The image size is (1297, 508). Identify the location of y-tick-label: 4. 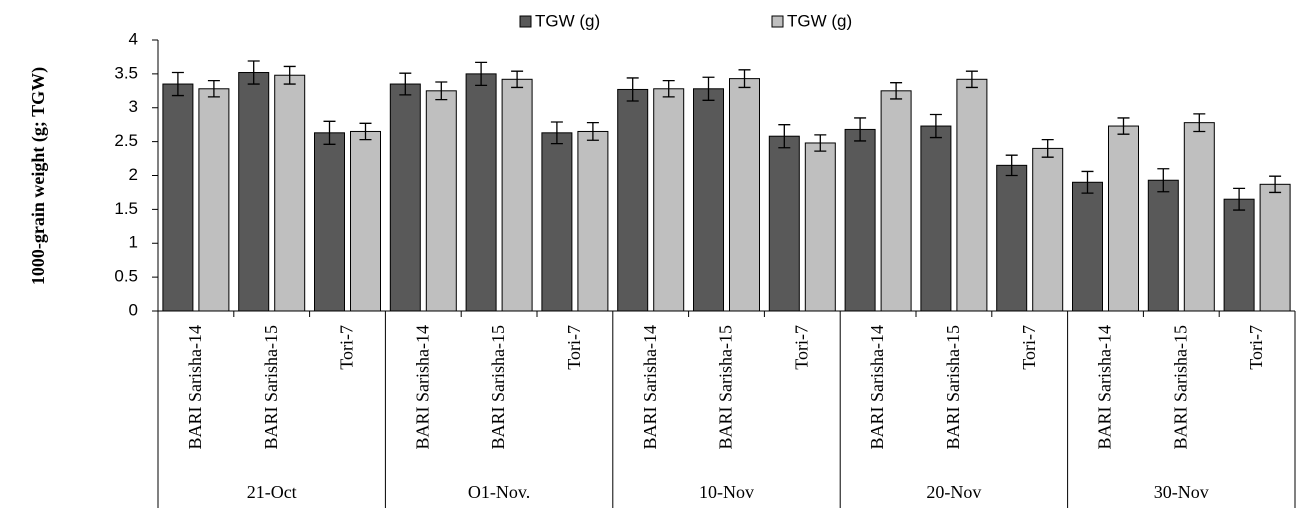
(133, 38).